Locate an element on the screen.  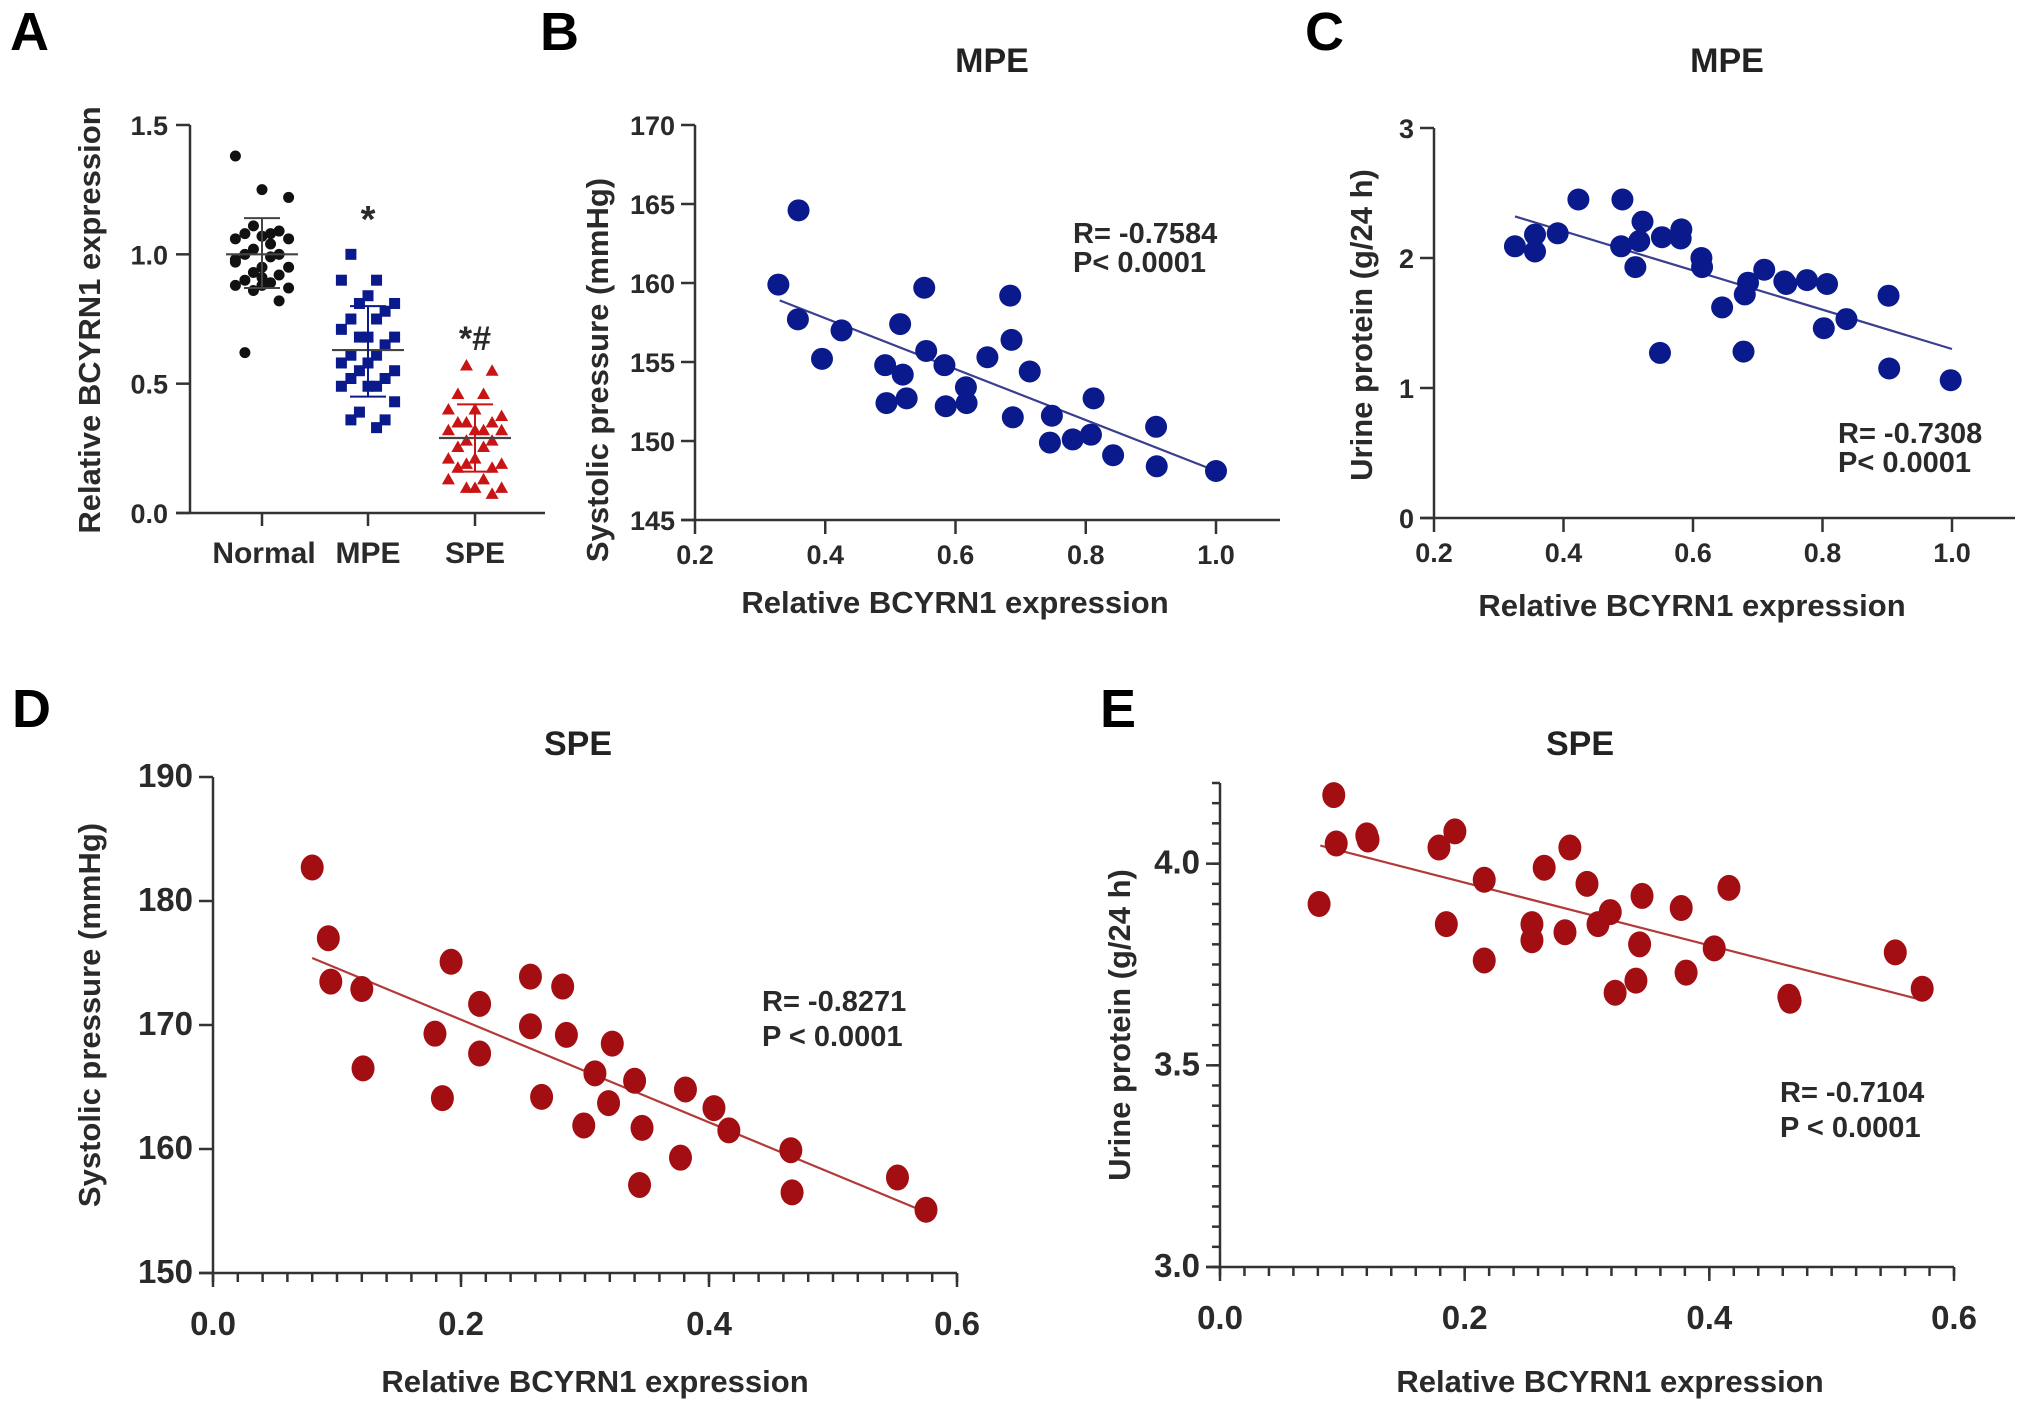
panel-a-category-label: Normal is located at coordinates (263, 553).